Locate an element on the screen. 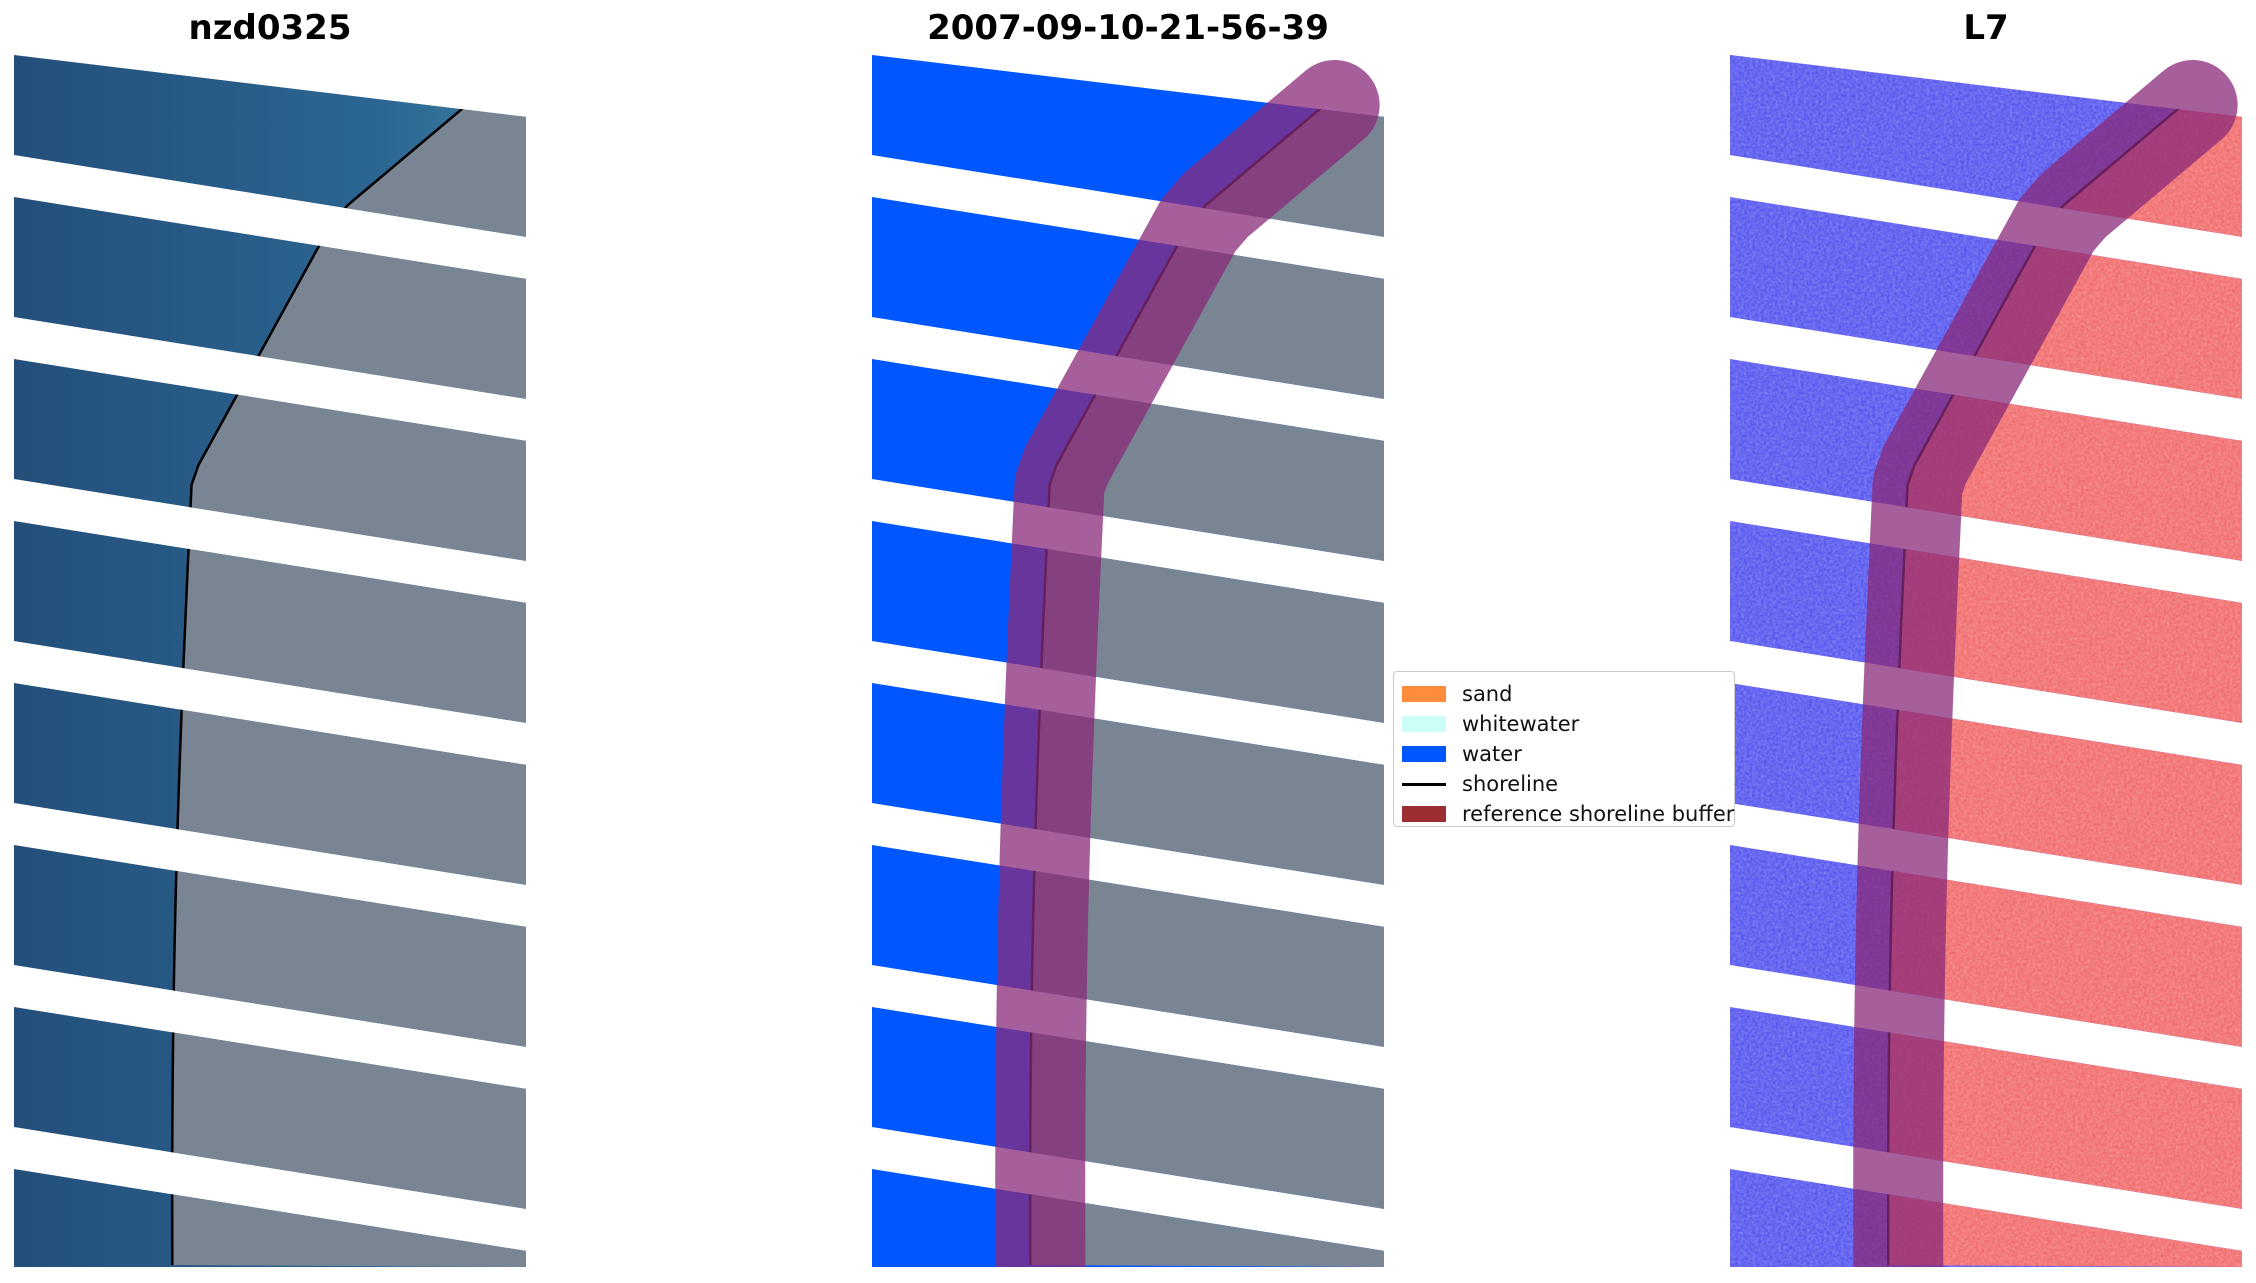 Image resolution: width=2256 pixels, height=1283 pixels. legend-item-sand: sand is located at coordinates (1564, 694).